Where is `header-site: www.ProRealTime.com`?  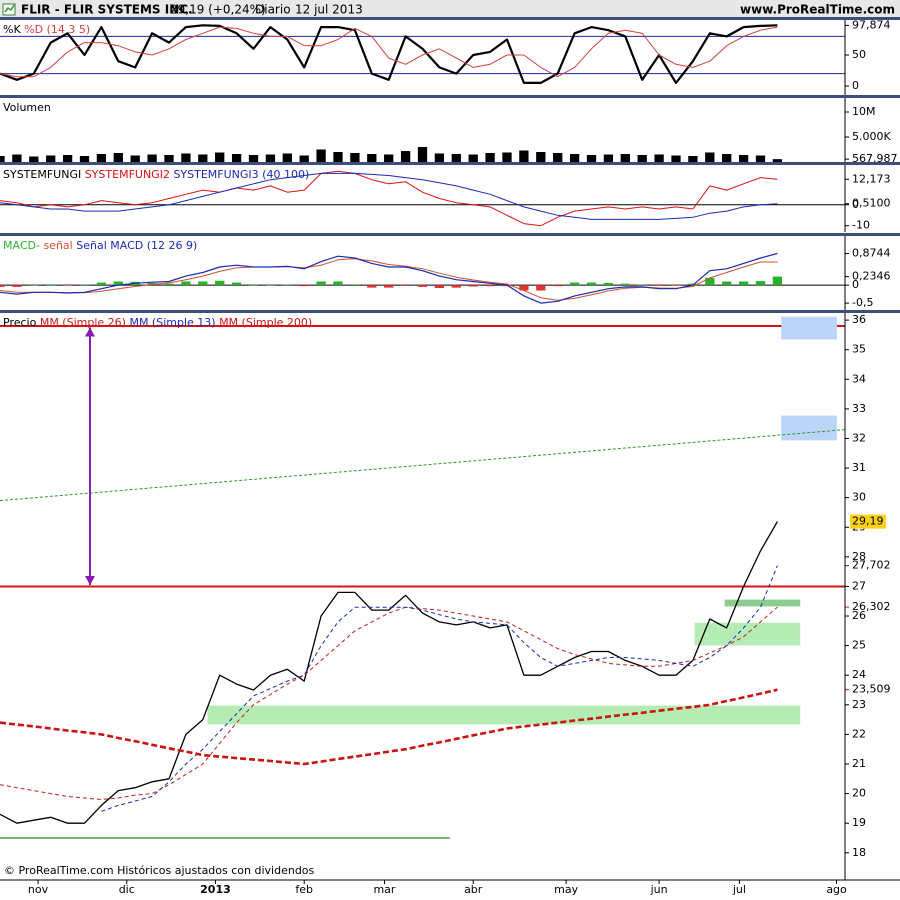
header-site: www.ProRealTime.com is located at coordinates (817, 10).